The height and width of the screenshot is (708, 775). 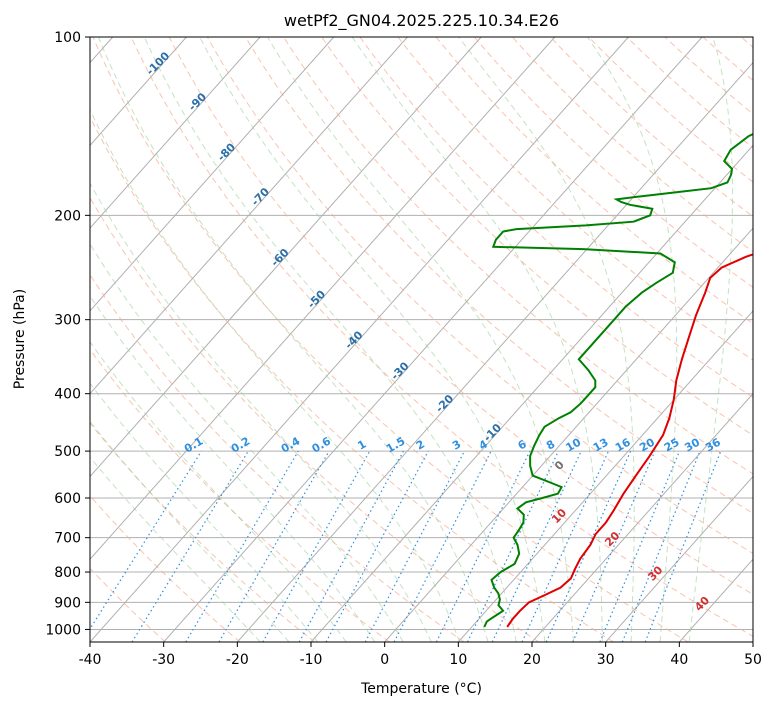 I want to click on x-axis: -40 -30 -20 -10 0 10 20 30 40 50, so click(x=420, y=655).